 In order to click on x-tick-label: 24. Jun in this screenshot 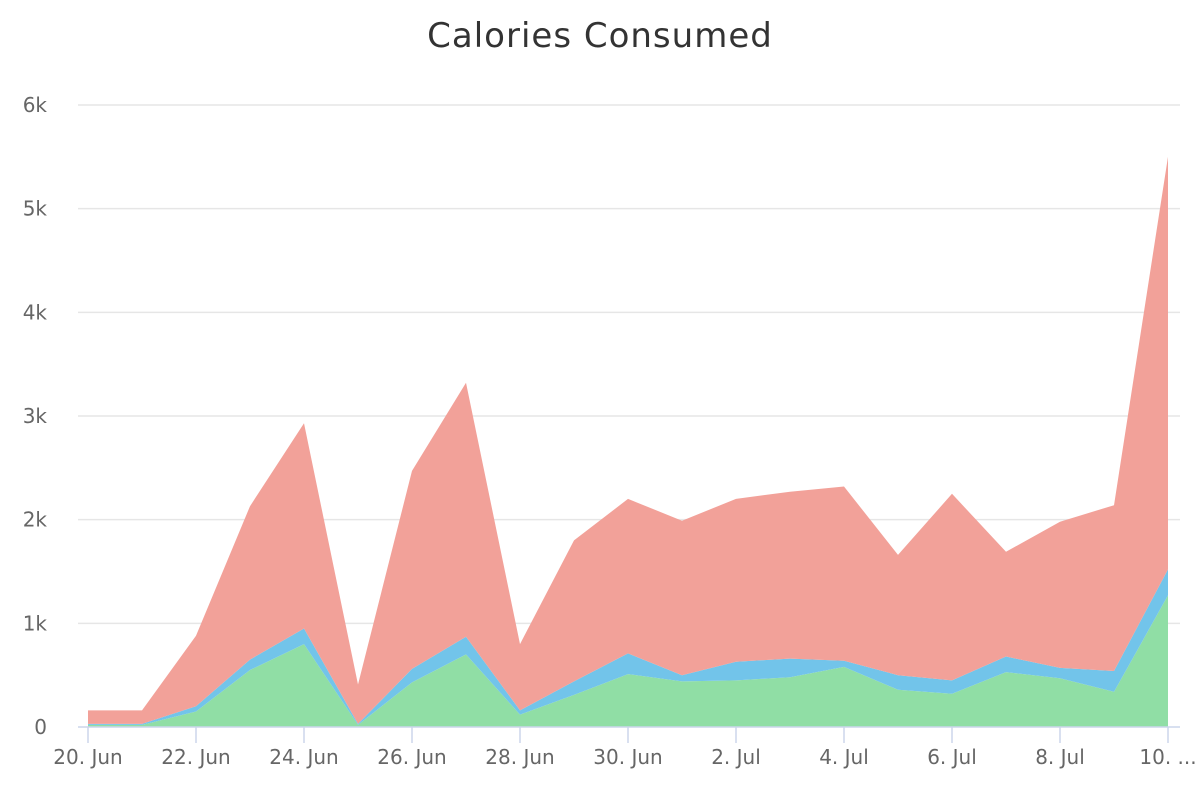, I will do `click(303, 757)`.